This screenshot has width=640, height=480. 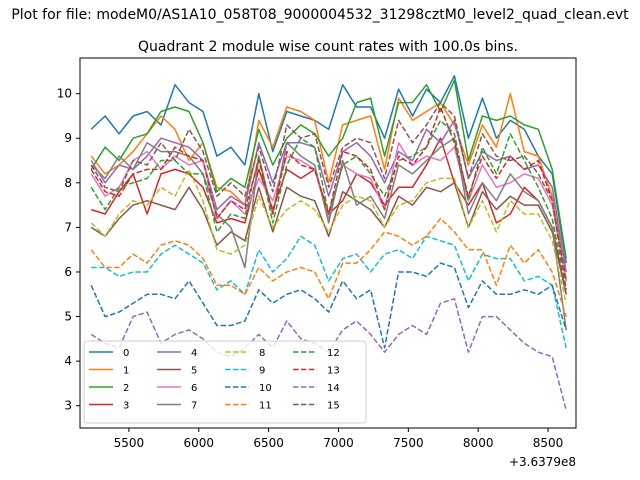 I want to click on x-tick-label: 8500, so click(x=548, y=443).